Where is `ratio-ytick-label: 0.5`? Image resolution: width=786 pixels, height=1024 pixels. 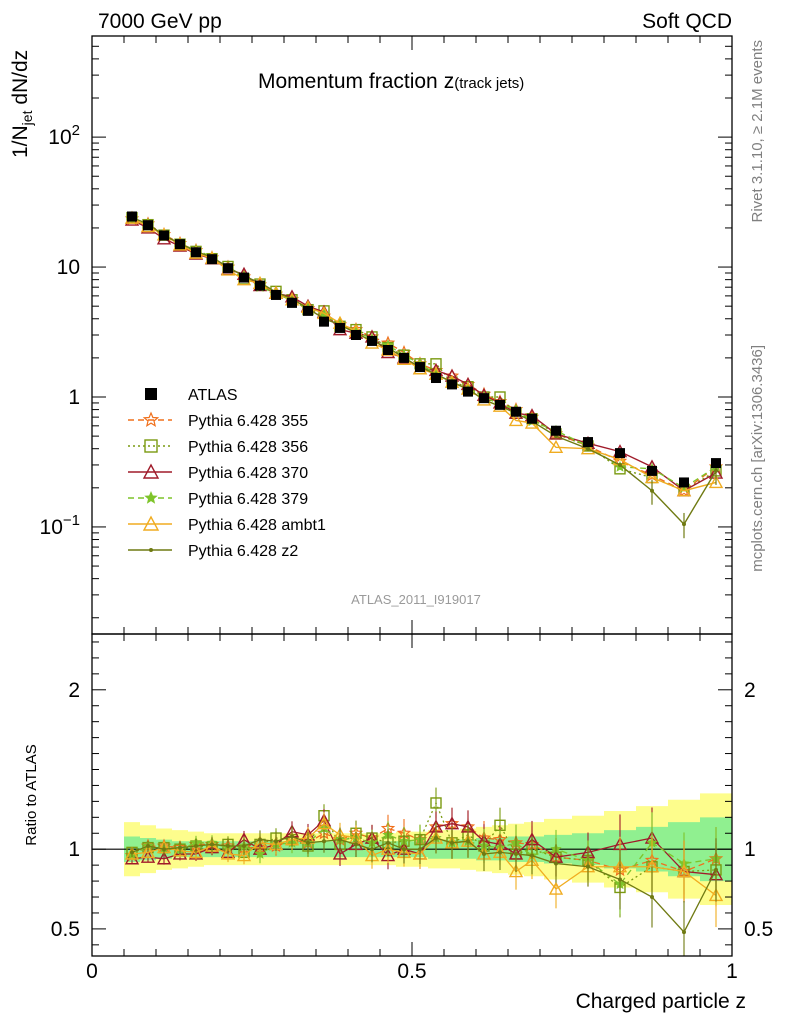 ratio-ytick-label: 0.5 is located at coordinates (65, 929).